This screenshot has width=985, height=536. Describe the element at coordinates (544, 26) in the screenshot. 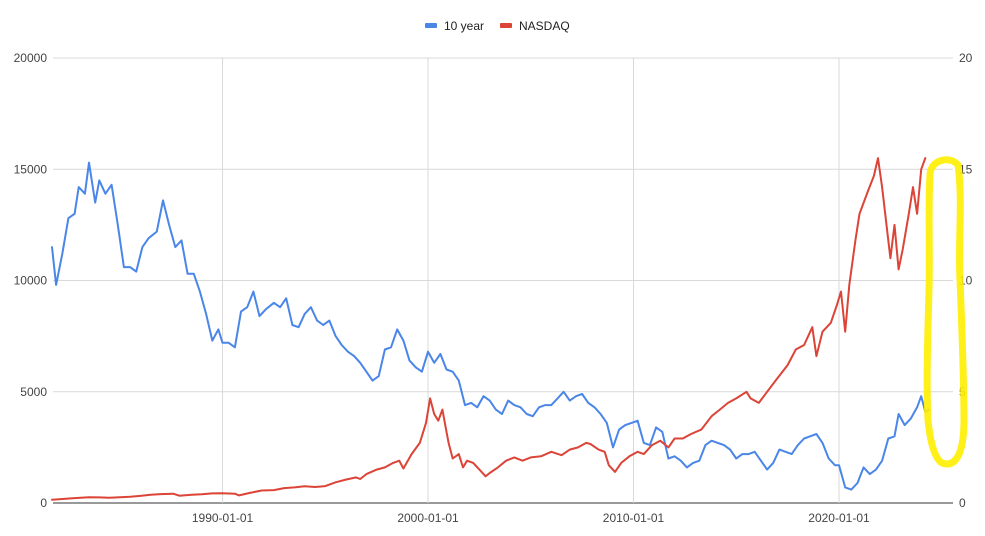

I see `legend-label-nasdaq: NASDAQ` at that location.